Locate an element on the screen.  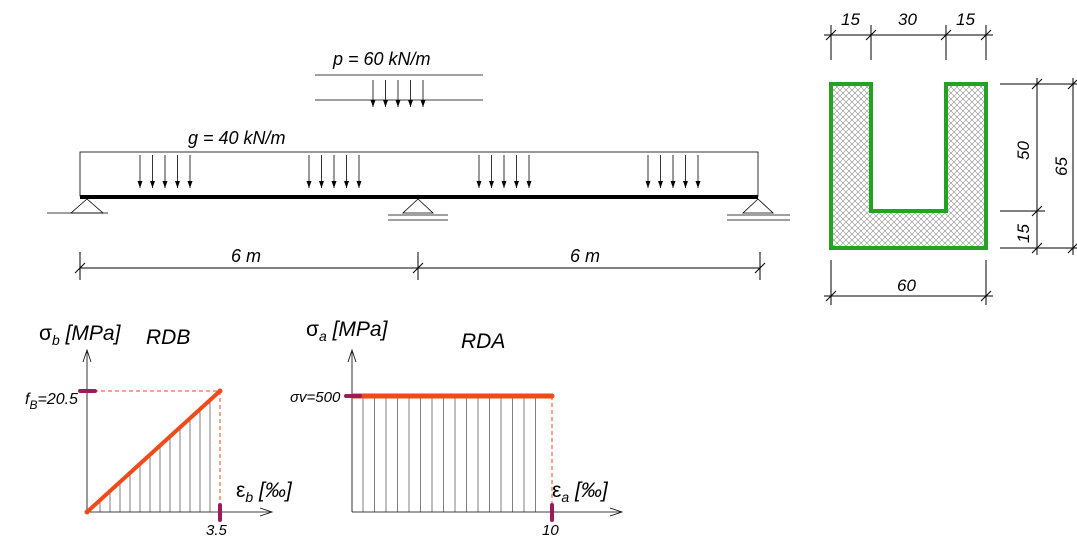
dead-load-box is located at coordinates (419, 174).